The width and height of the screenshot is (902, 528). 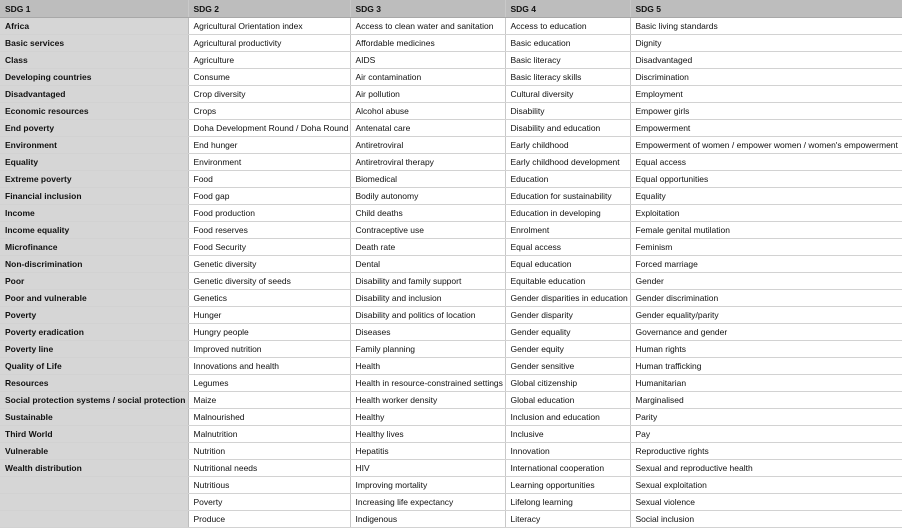 I want to click on table-cell: Inclusion and education, so click(x=567, y=417).